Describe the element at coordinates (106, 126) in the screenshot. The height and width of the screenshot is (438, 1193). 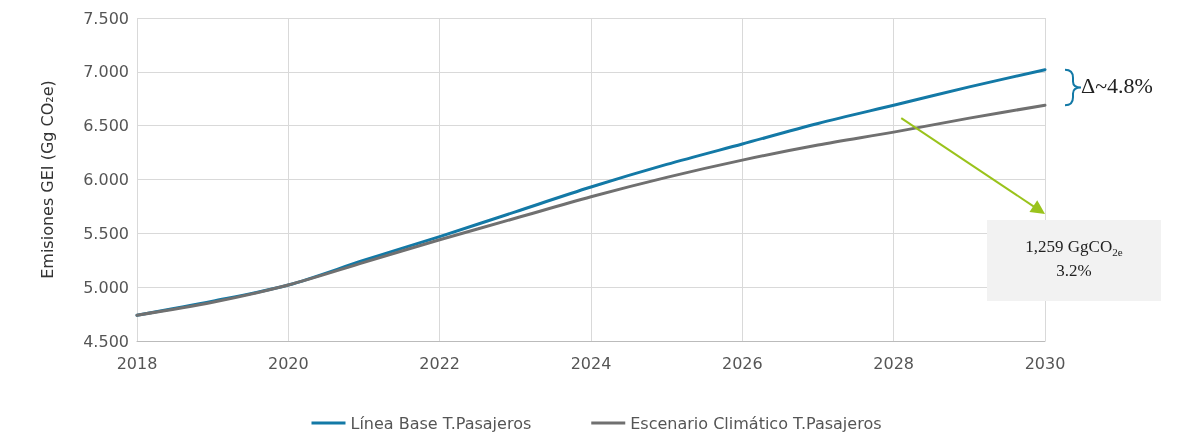
I see `y-tick-label: 6.500` at that location.